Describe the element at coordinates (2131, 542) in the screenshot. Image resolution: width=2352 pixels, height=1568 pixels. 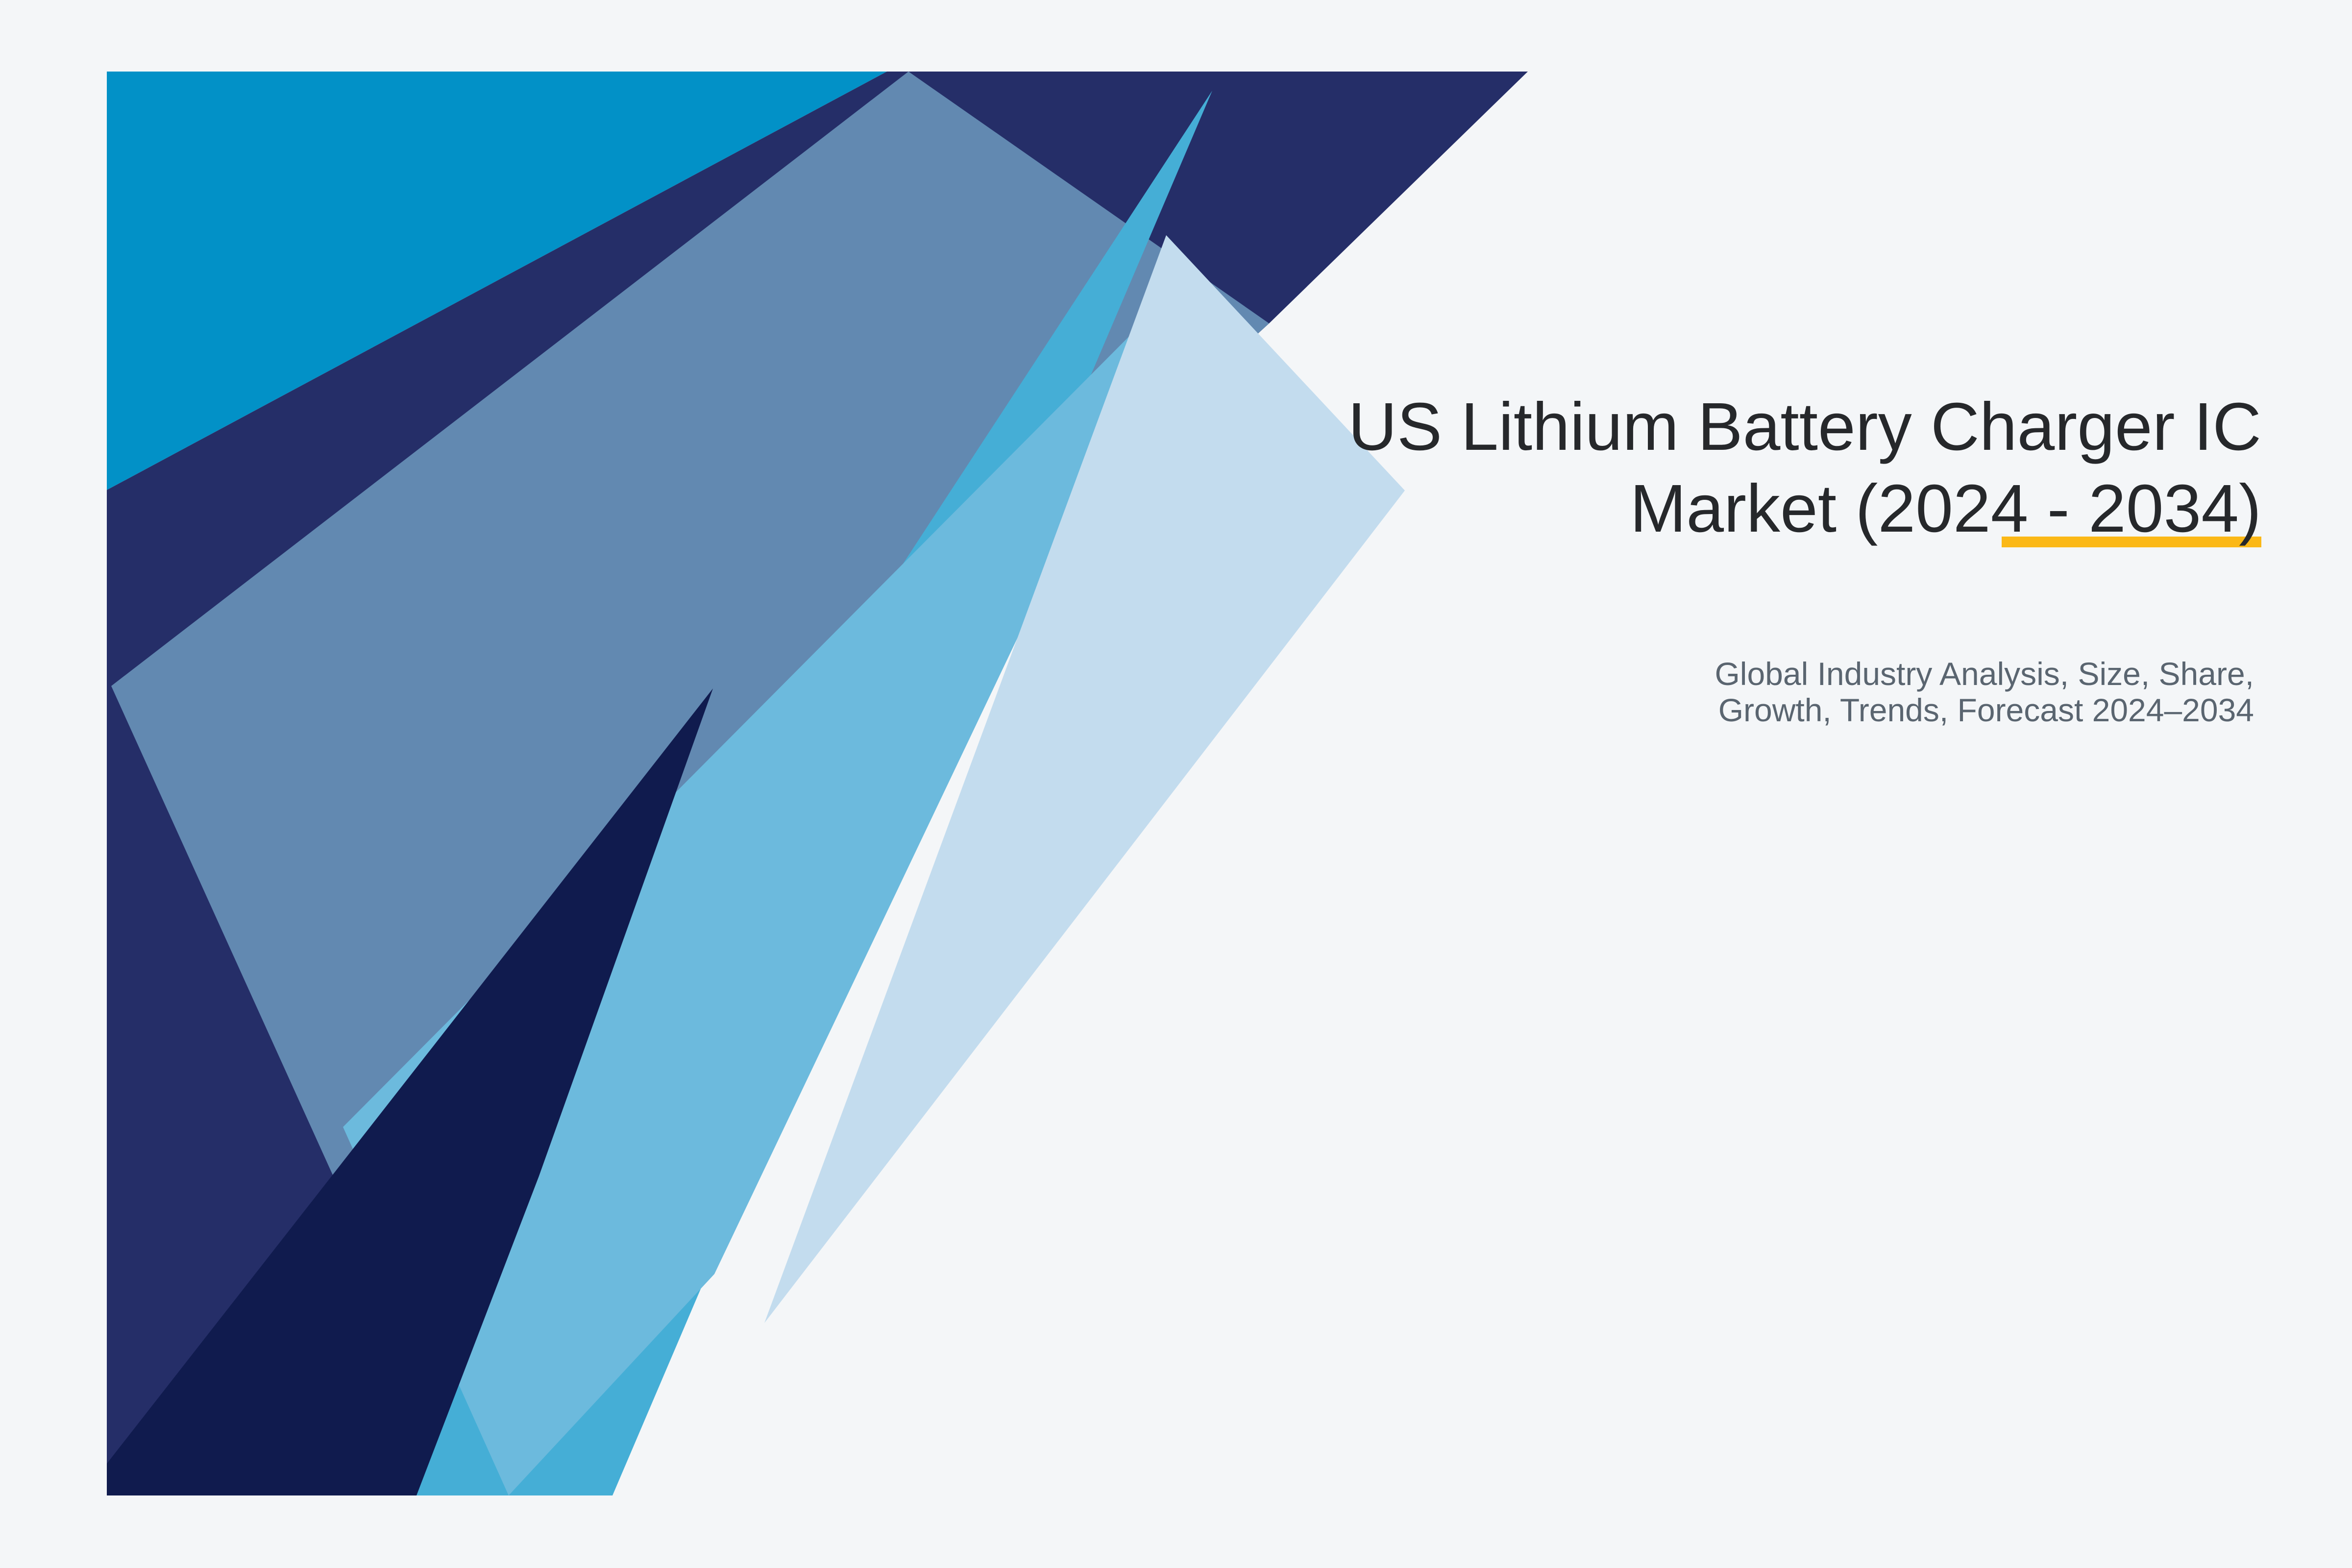
I see `title-underline-bar` at that location.